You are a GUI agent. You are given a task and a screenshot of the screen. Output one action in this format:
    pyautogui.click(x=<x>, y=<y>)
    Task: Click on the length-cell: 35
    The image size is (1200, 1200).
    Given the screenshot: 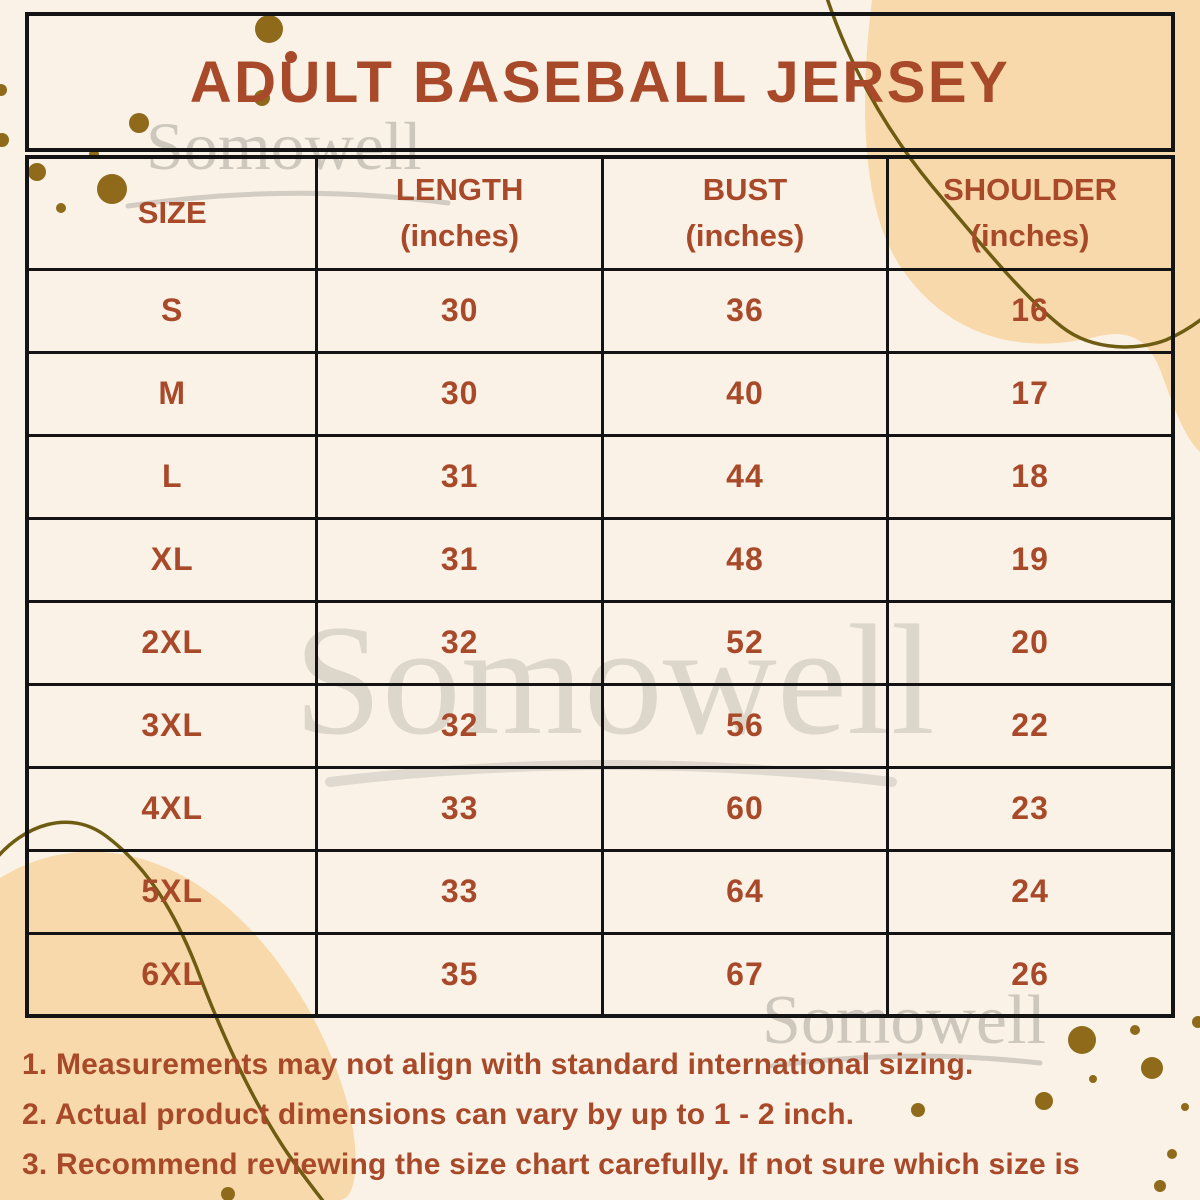 What is the action you would take?
    pyautogui.click(x=459, y=974)
    